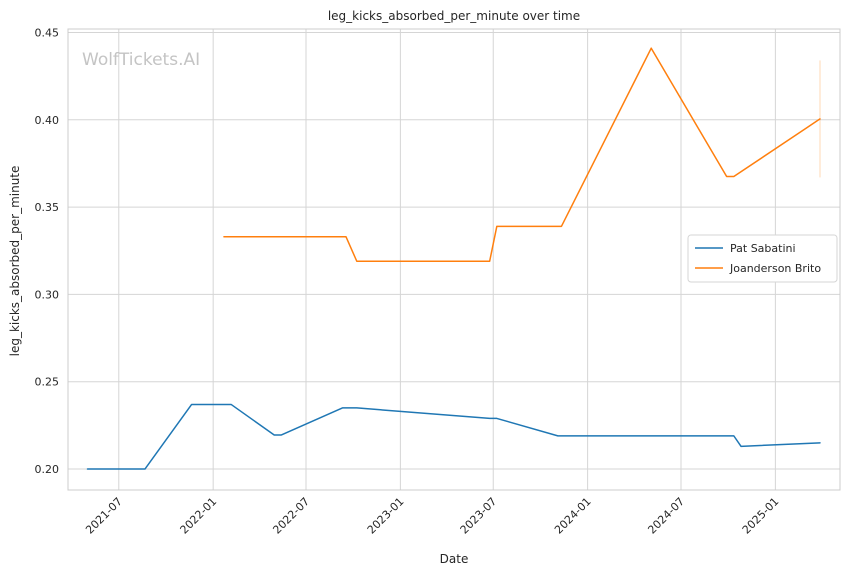 This screenshot has height=575, width=852. Describe the element at coordinates (47, 469) in the screenshot. I see `y-tick-label: 0.20` at that location.